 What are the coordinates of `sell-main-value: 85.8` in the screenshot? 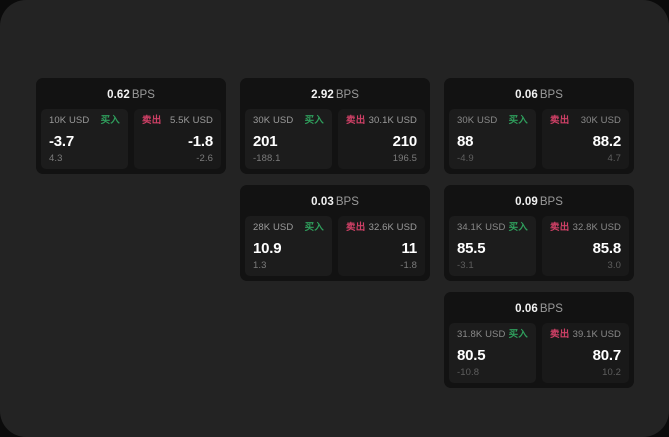 It's located at (607, 248).